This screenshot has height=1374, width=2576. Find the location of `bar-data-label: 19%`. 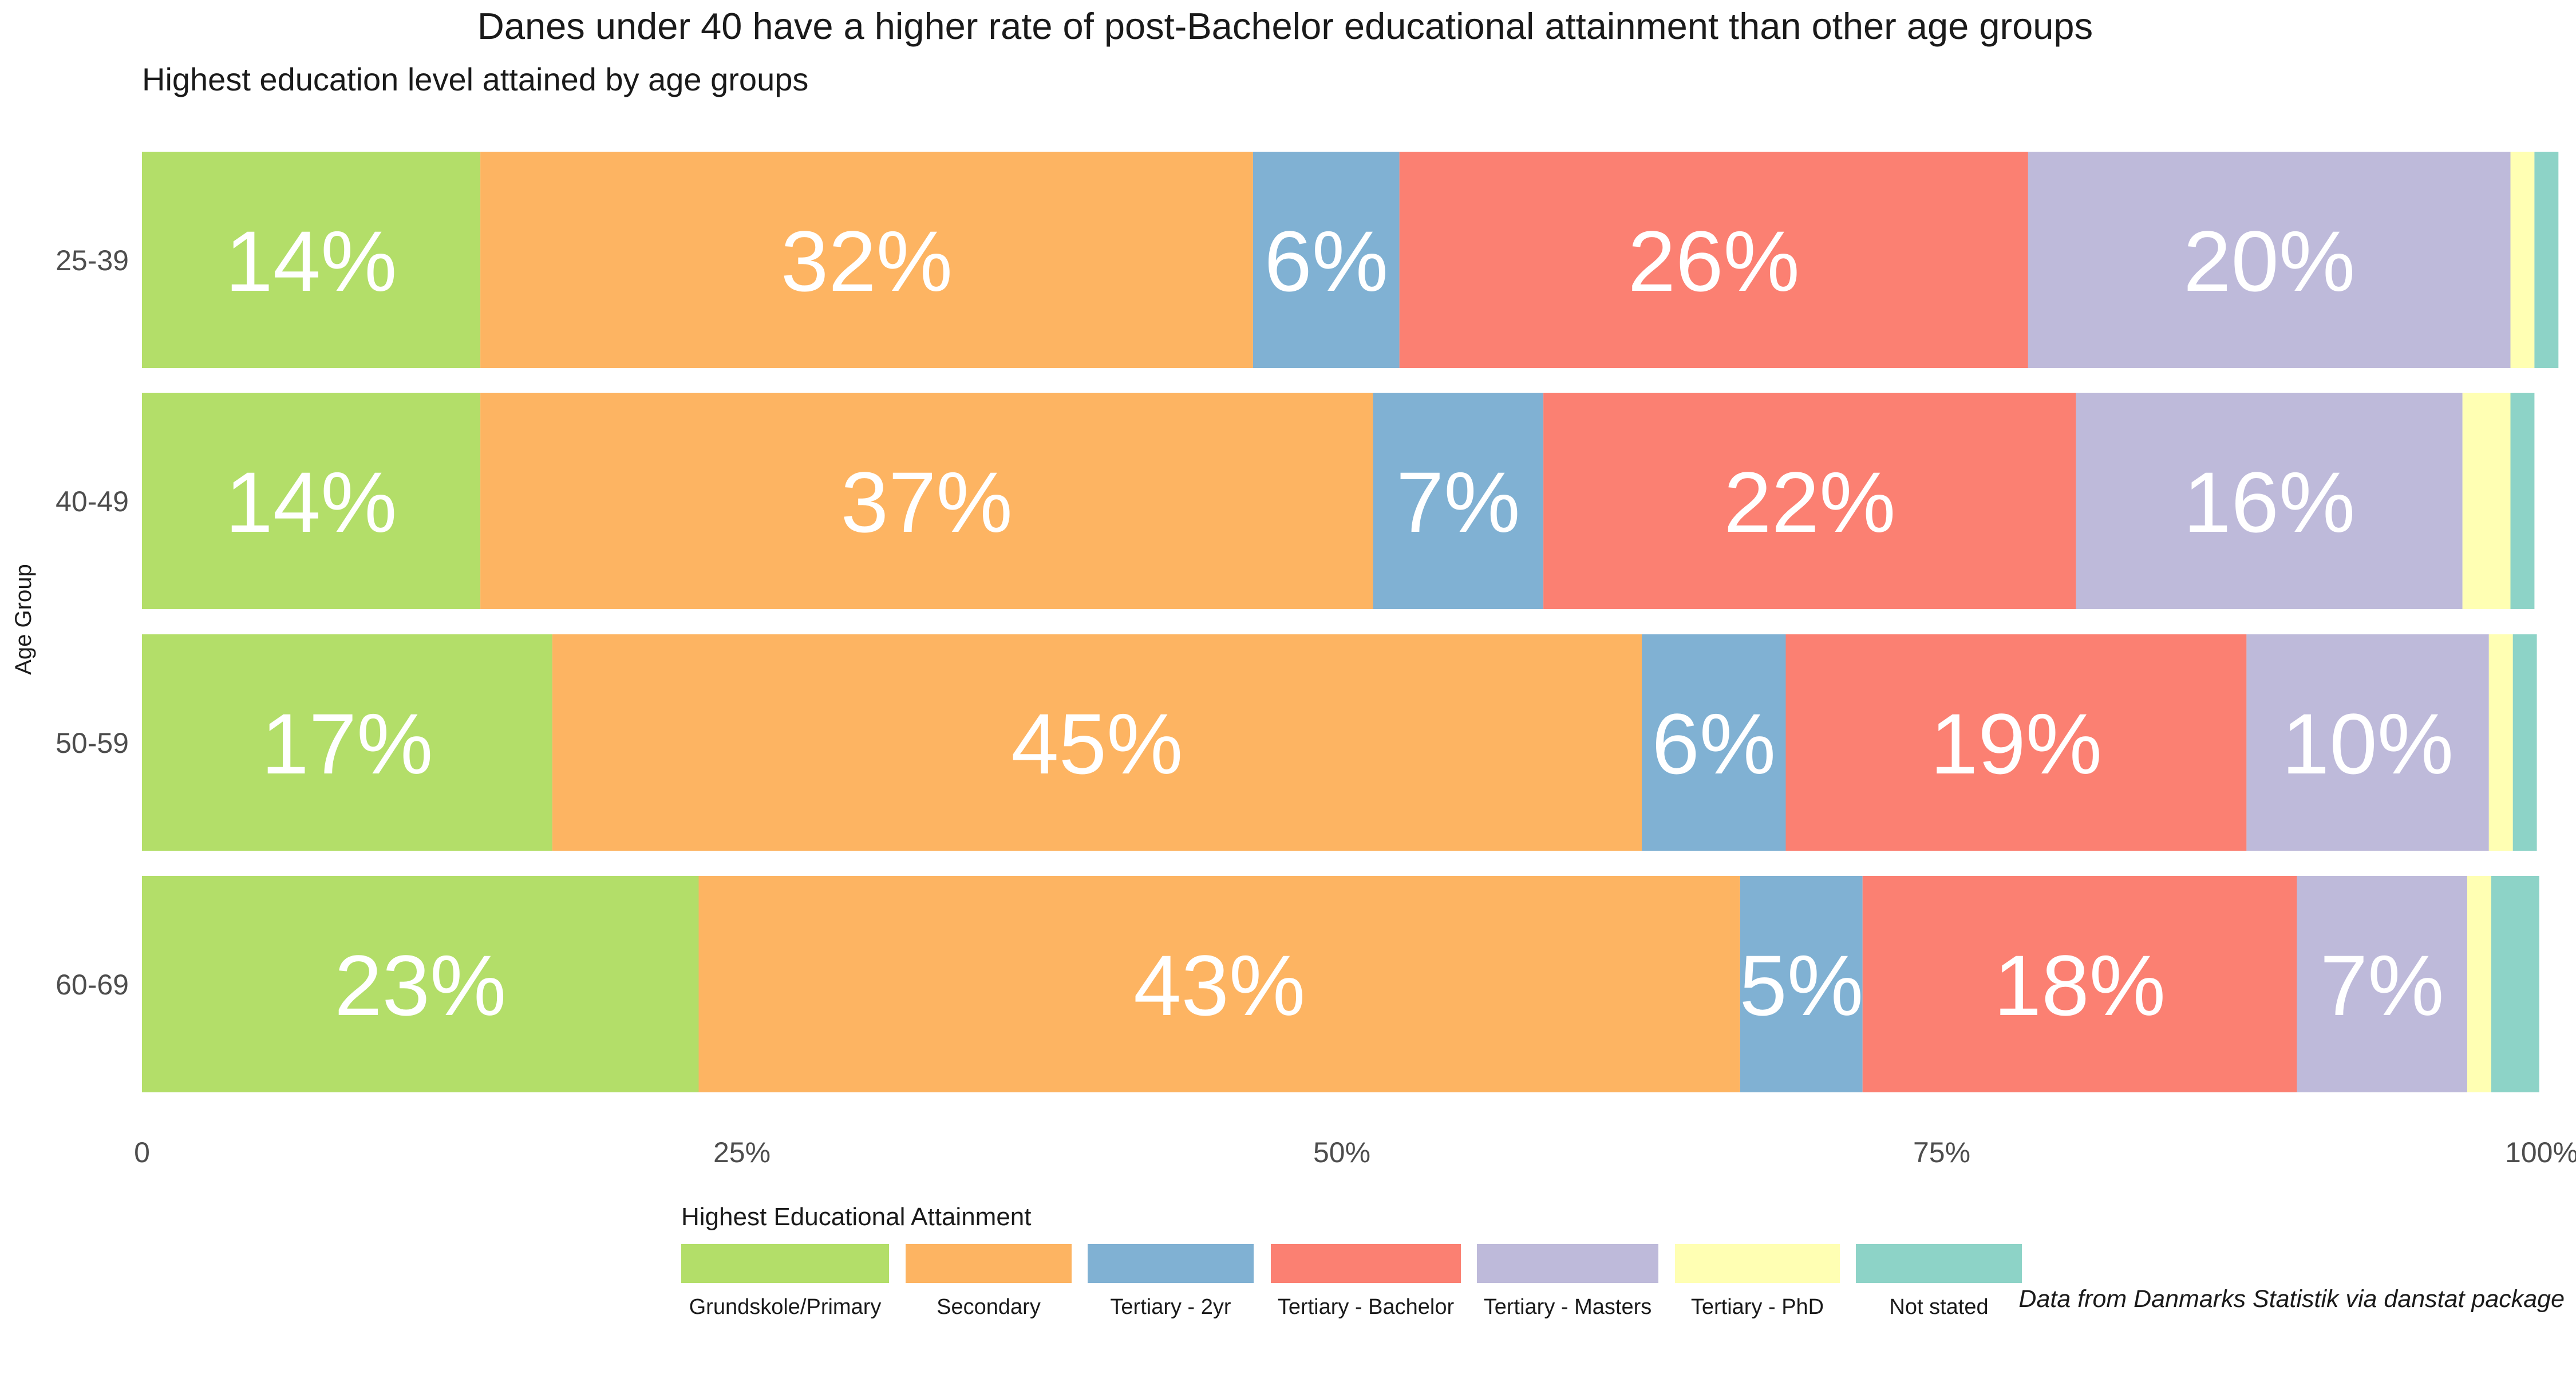

bar-data-label: 19% is located at coordinates (2016, 744).